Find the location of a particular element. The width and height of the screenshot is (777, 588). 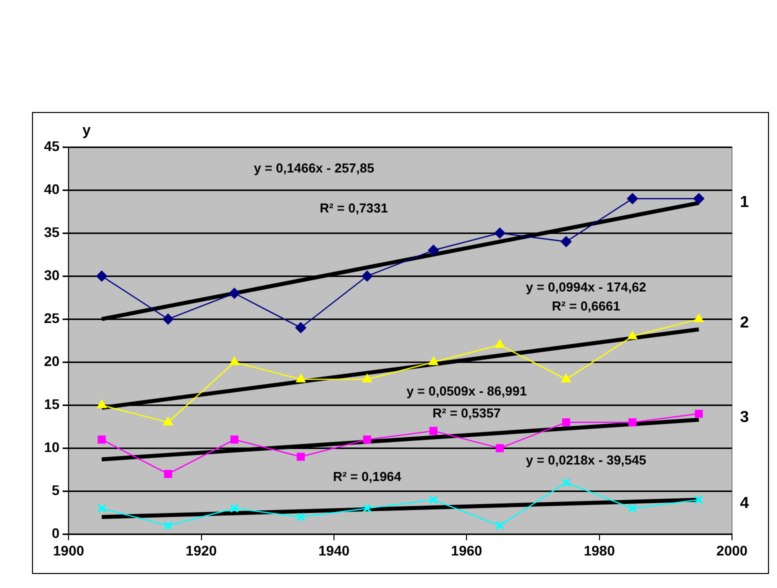

y-tick-label: 30 is located at coordinates (52, 274).